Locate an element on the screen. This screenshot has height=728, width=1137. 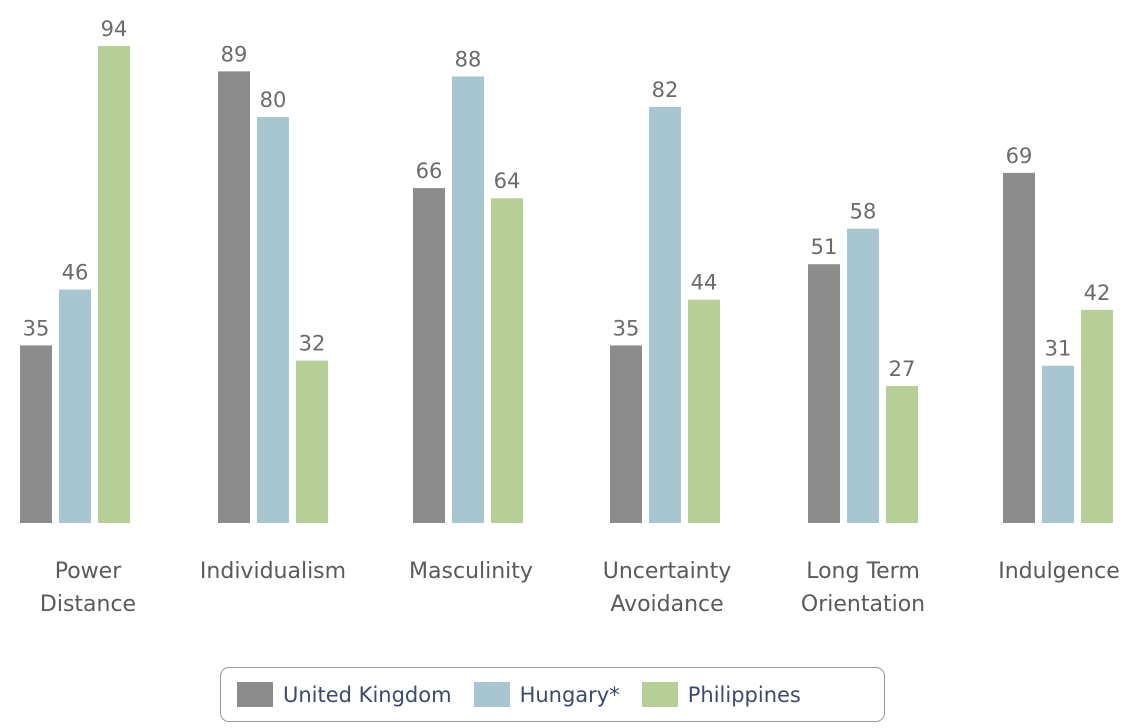
bar-hungary-long-term-orientation is located at coordinates (863, 375).